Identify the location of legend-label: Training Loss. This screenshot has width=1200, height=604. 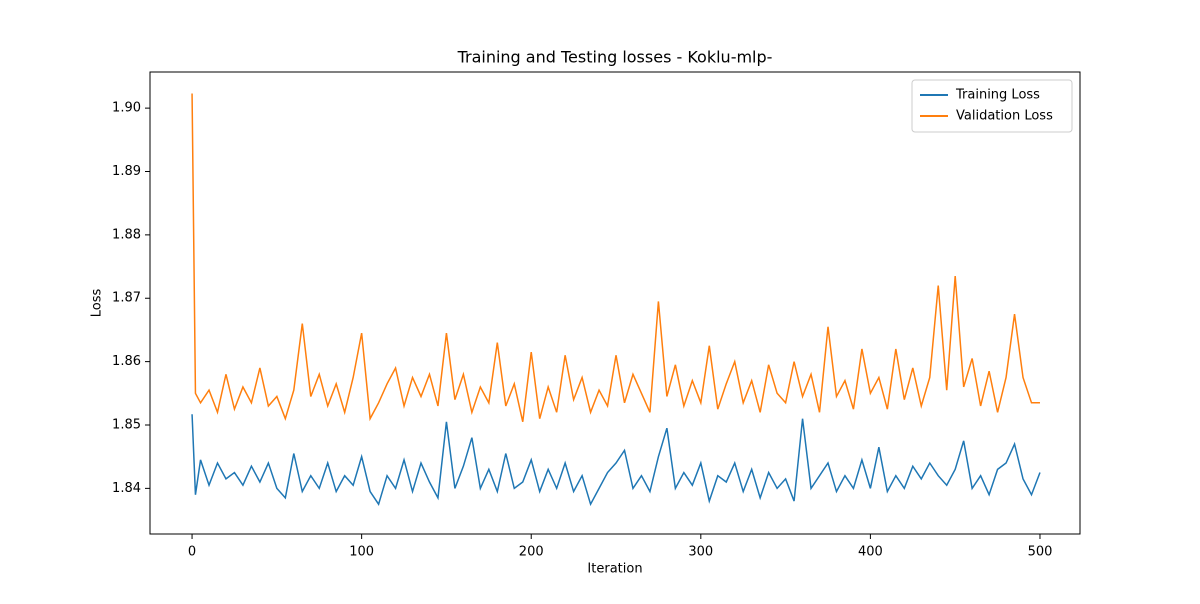
(997, 95).